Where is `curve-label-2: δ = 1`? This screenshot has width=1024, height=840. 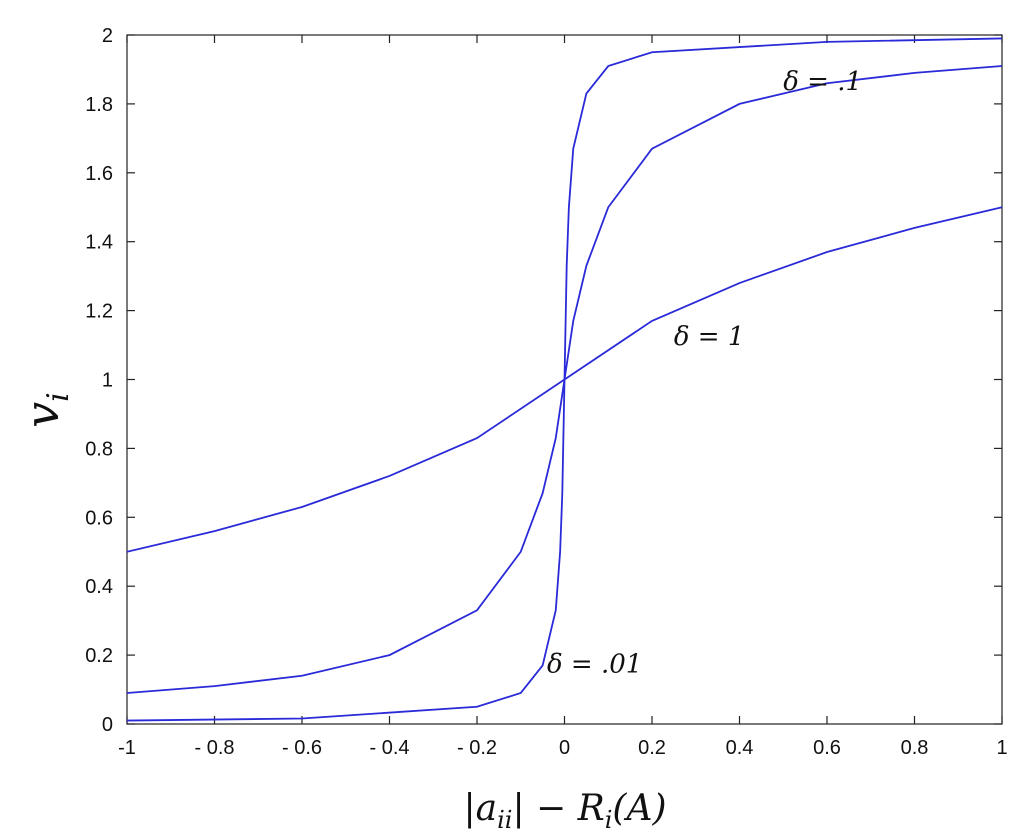
curve-label-2: δ = 1 is located at coordinates (709, 337).